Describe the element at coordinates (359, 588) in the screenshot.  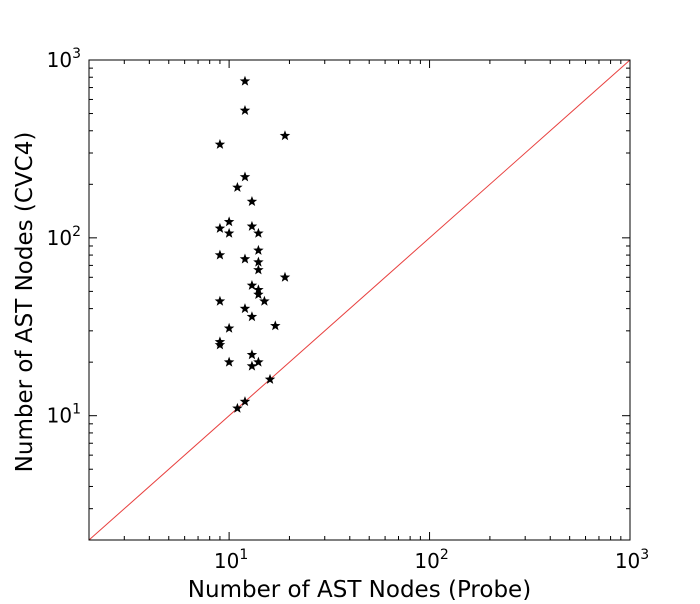
I see `x-axis-label: Number of AST Nodes (Probe)` at that location.